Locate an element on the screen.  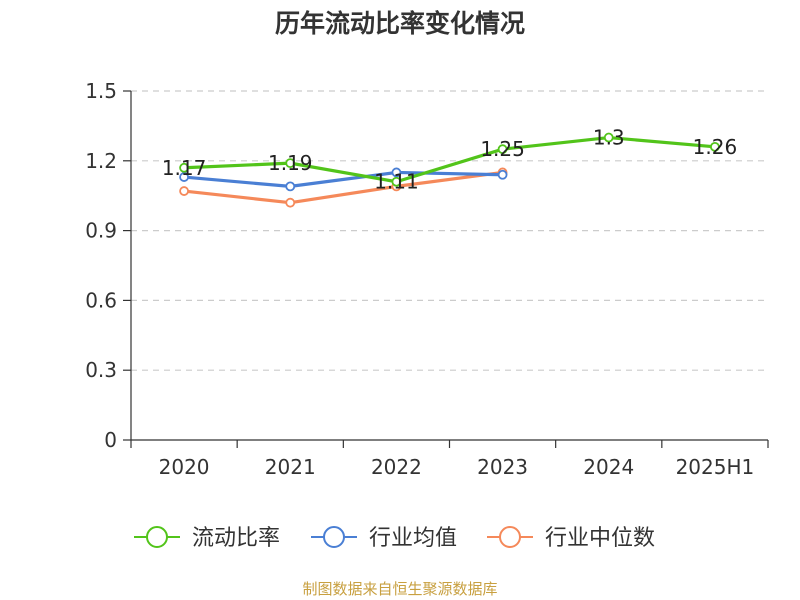
y-tick-label: 0 is located at coordinates (110, 440).